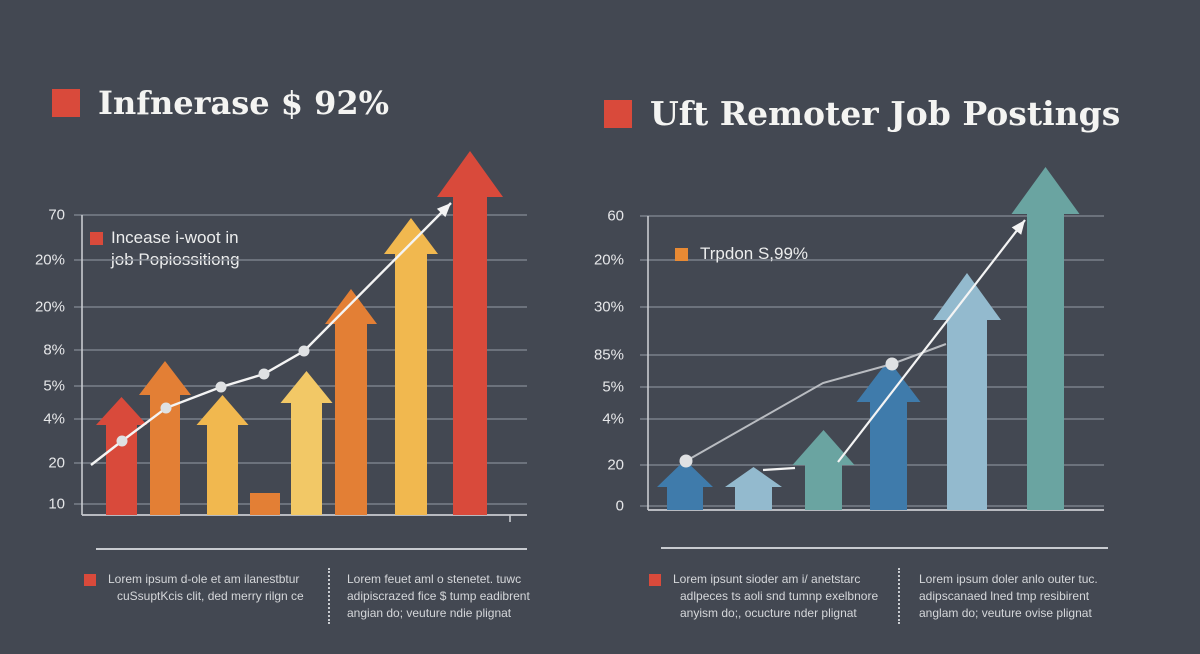 Image resolution: width=1200 pixels, height=654 pixels. Describe the element at coordinates (54, 350) in the screenshot. I see `y-tick-label: 8%` at that location.